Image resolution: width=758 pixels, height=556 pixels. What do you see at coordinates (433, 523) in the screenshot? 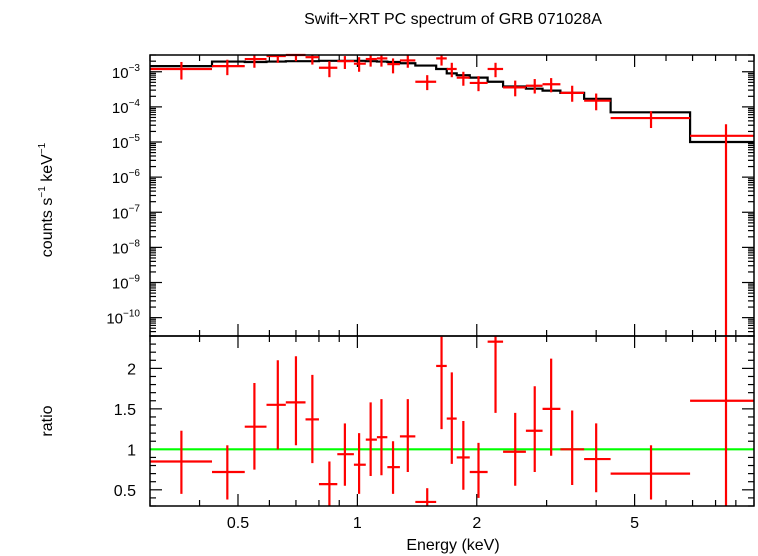
I see `x-tick-labels: 0.5 1 2 5` at bounding box center [433, 523].